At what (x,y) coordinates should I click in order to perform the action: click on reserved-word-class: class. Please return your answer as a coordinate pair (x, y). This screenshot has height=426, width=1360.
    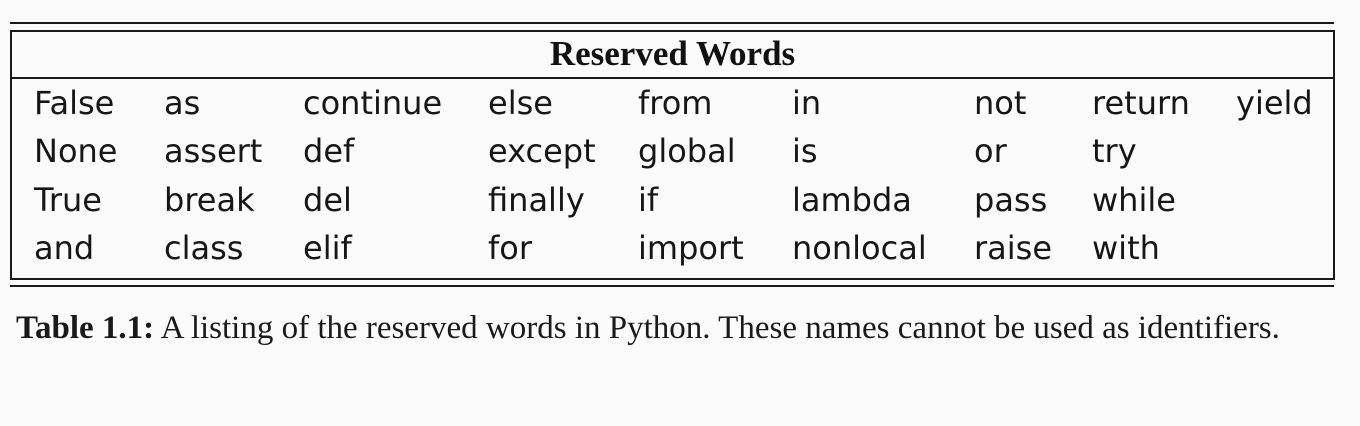
    Looking at the image, I should click on (204, 248).